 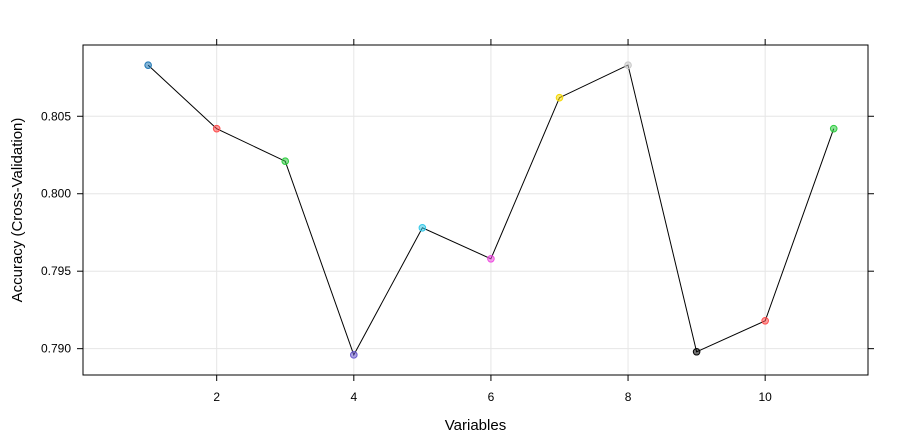 What do you see at coordinates (765, 397) in the screenshot?
I see `x-tick-label: 10` at bounding box center [765, 397].